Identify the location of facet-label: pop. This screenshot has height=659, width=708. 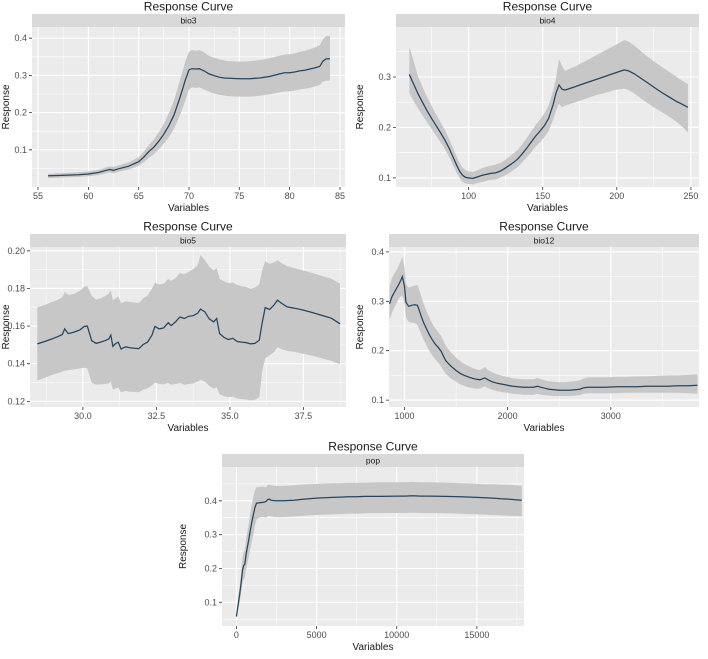
(373, 461).